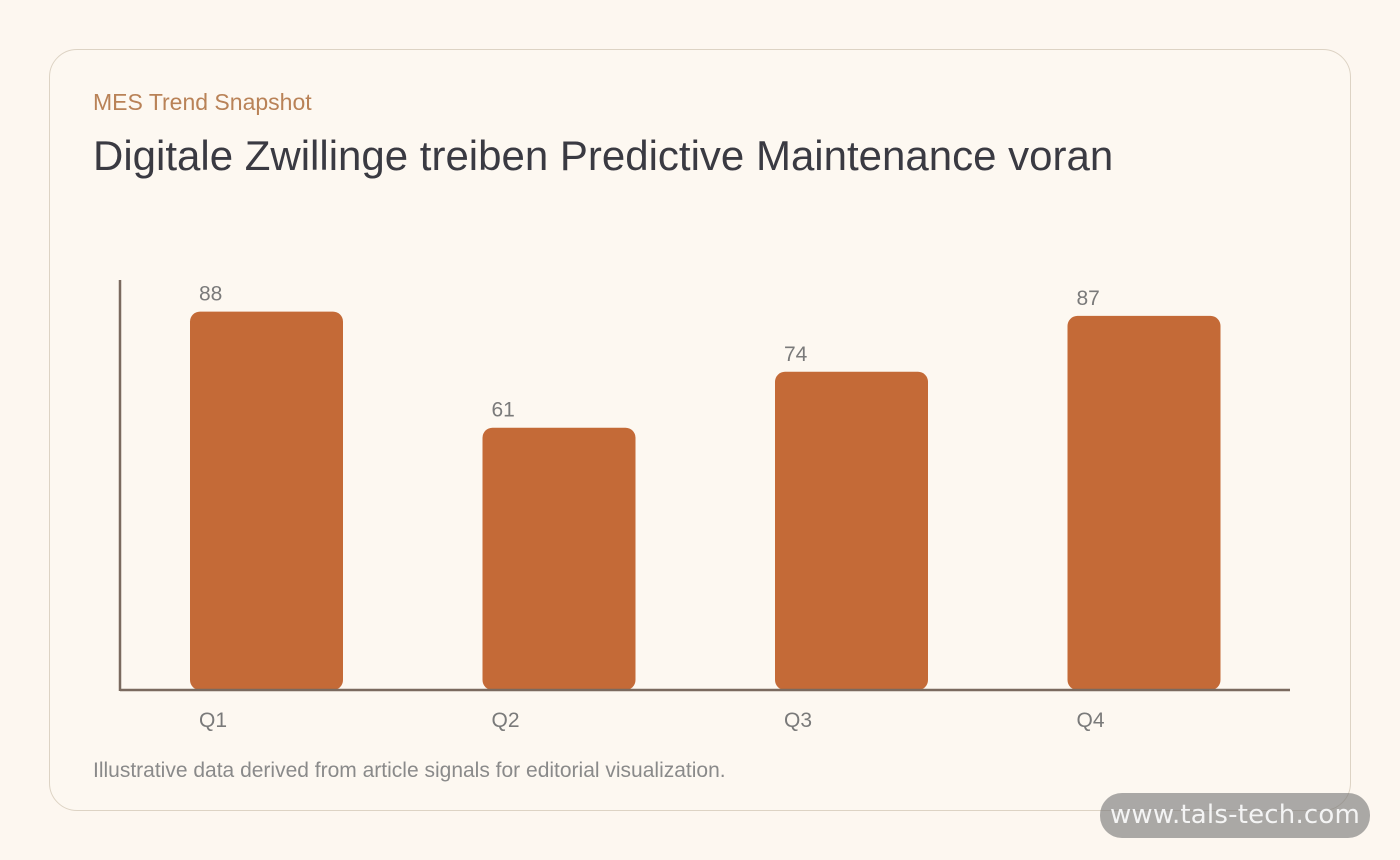 The width and height of the screenshot is (1400, 860). Describe the element at coordinates (506, 720) in the screenshot. I see `tick-label-q2: Q2` at that location.